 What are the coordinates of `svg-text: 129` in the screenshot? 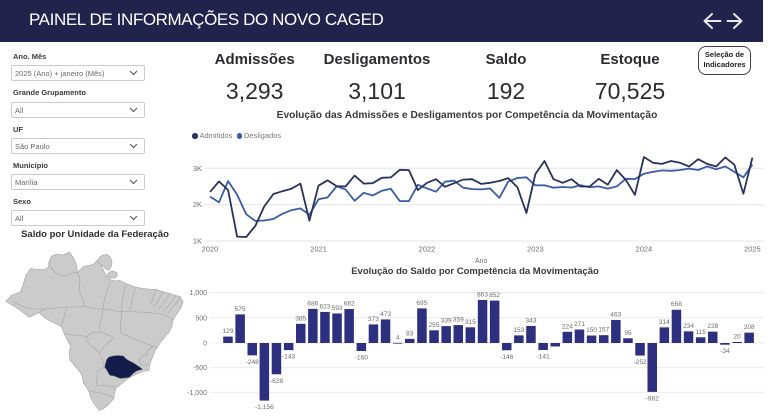 It's located at (227, 331).